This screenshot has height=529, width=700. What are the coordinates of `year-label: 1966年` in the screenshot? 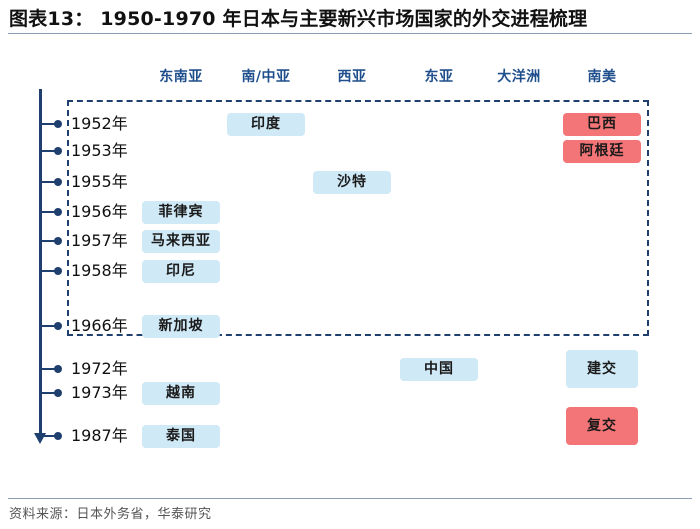 It's located at (99, 325).